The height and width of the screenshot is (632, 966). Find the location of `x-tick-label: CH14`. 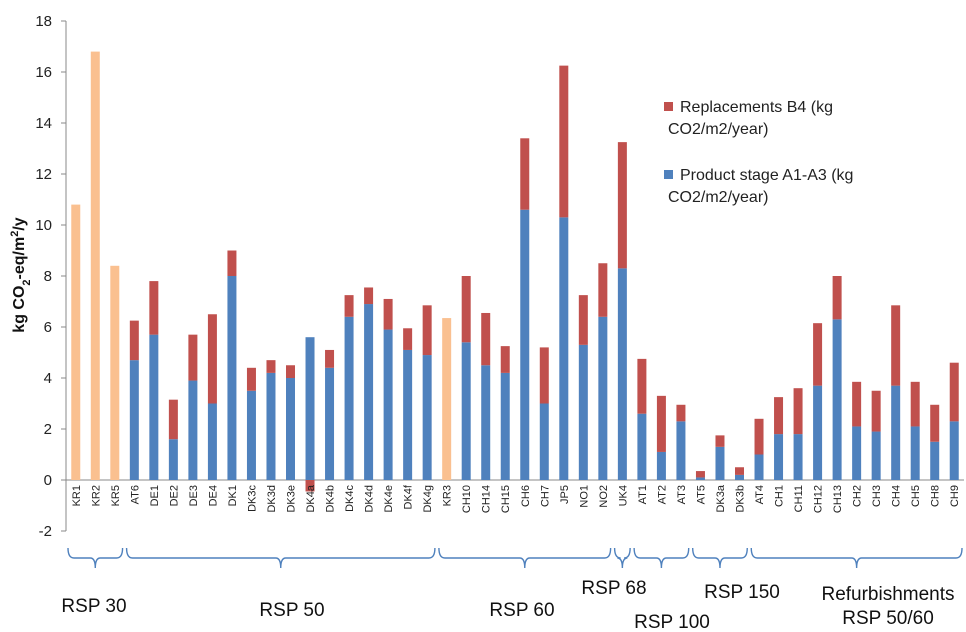

x-tick-label: CH14 is located at coordinates (487, 499).